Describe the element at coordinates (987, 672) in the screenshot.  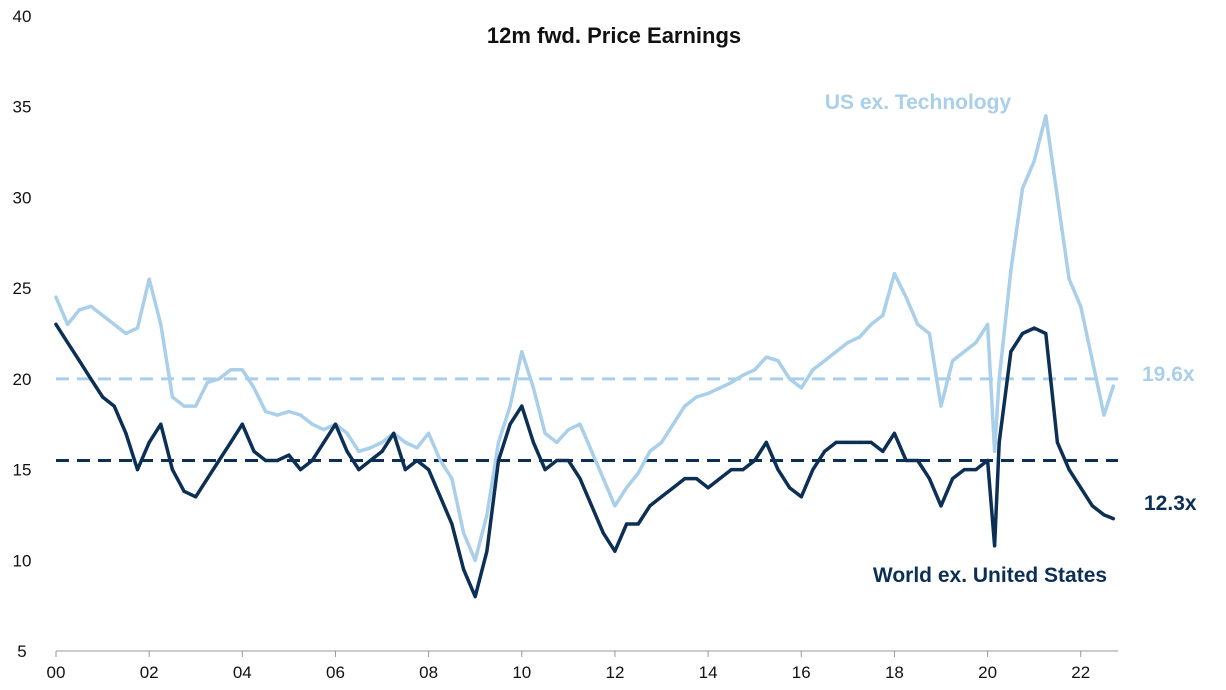
I see `x-tick-label: 20` at that location.